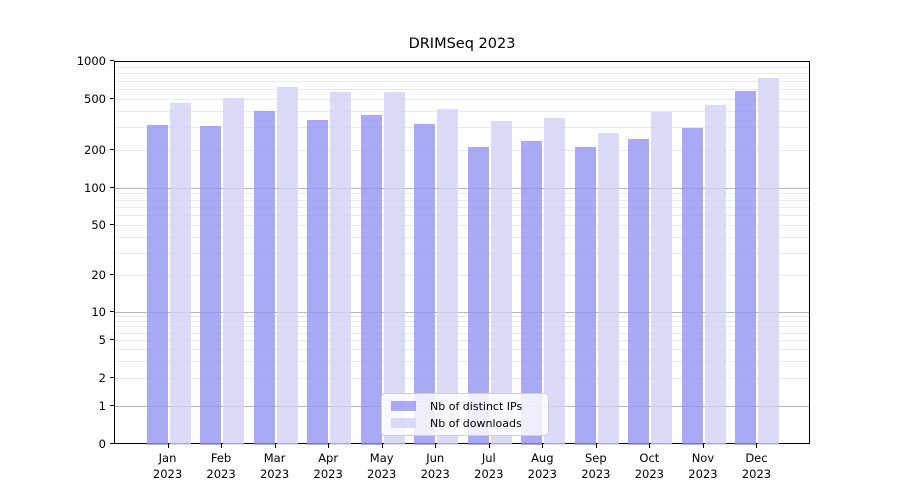  What do you see at coordinates (221, 466) in the screenshot?
I see `x-tick-label-feb: Feb 2023` at bounding box center [221, 466].